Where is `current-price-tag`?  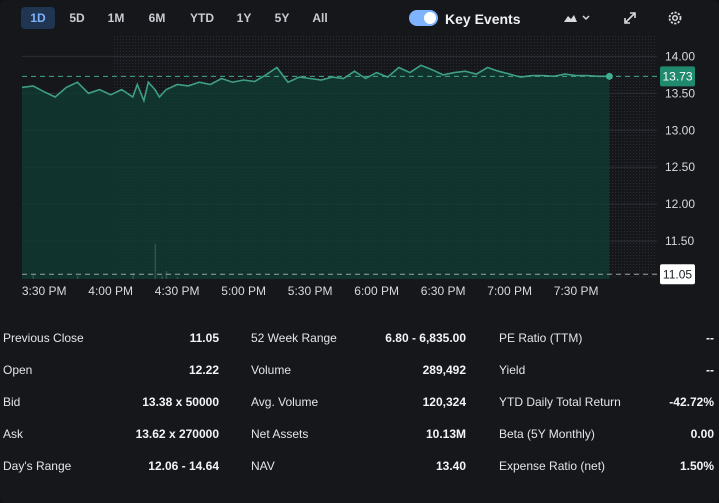 current-price-tag is located at coordinates (677, 76).